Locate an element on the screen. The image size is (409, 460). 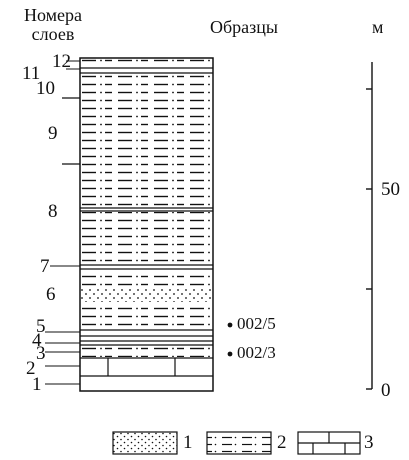
layer-number-4: 4 is located at coordinates (37, 340).